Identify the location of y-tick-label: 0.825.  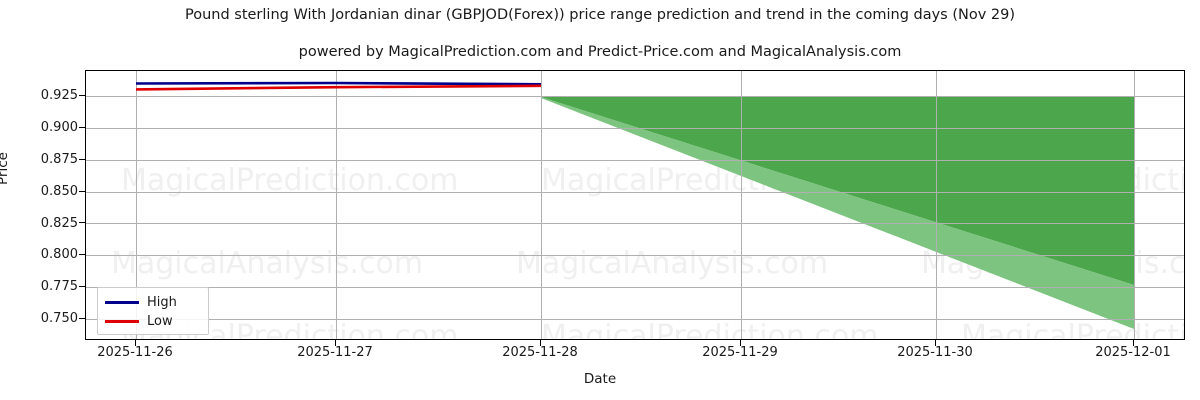
(59, 223).